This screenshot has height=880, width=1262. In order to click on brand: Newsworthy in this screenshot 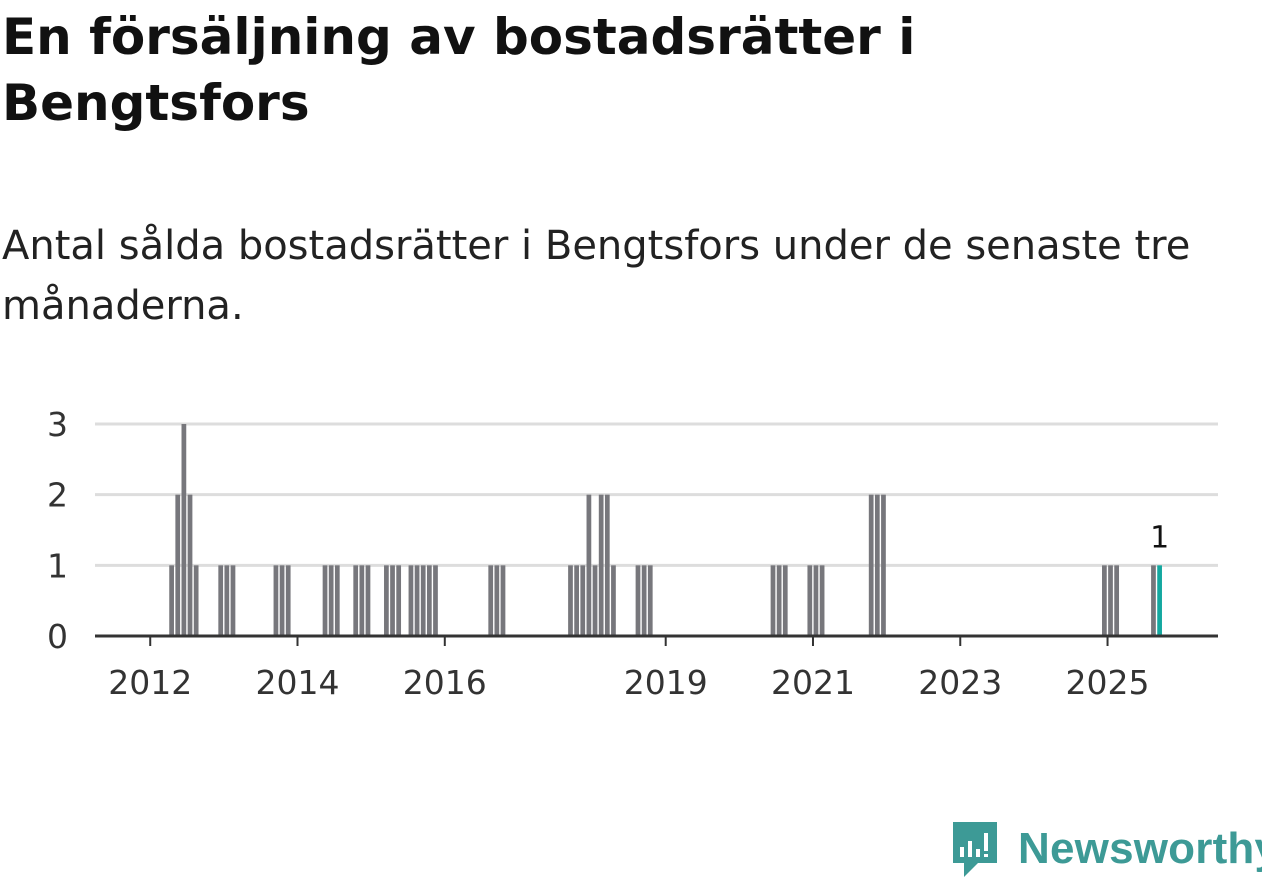, I will do `click(1106, 849)`.